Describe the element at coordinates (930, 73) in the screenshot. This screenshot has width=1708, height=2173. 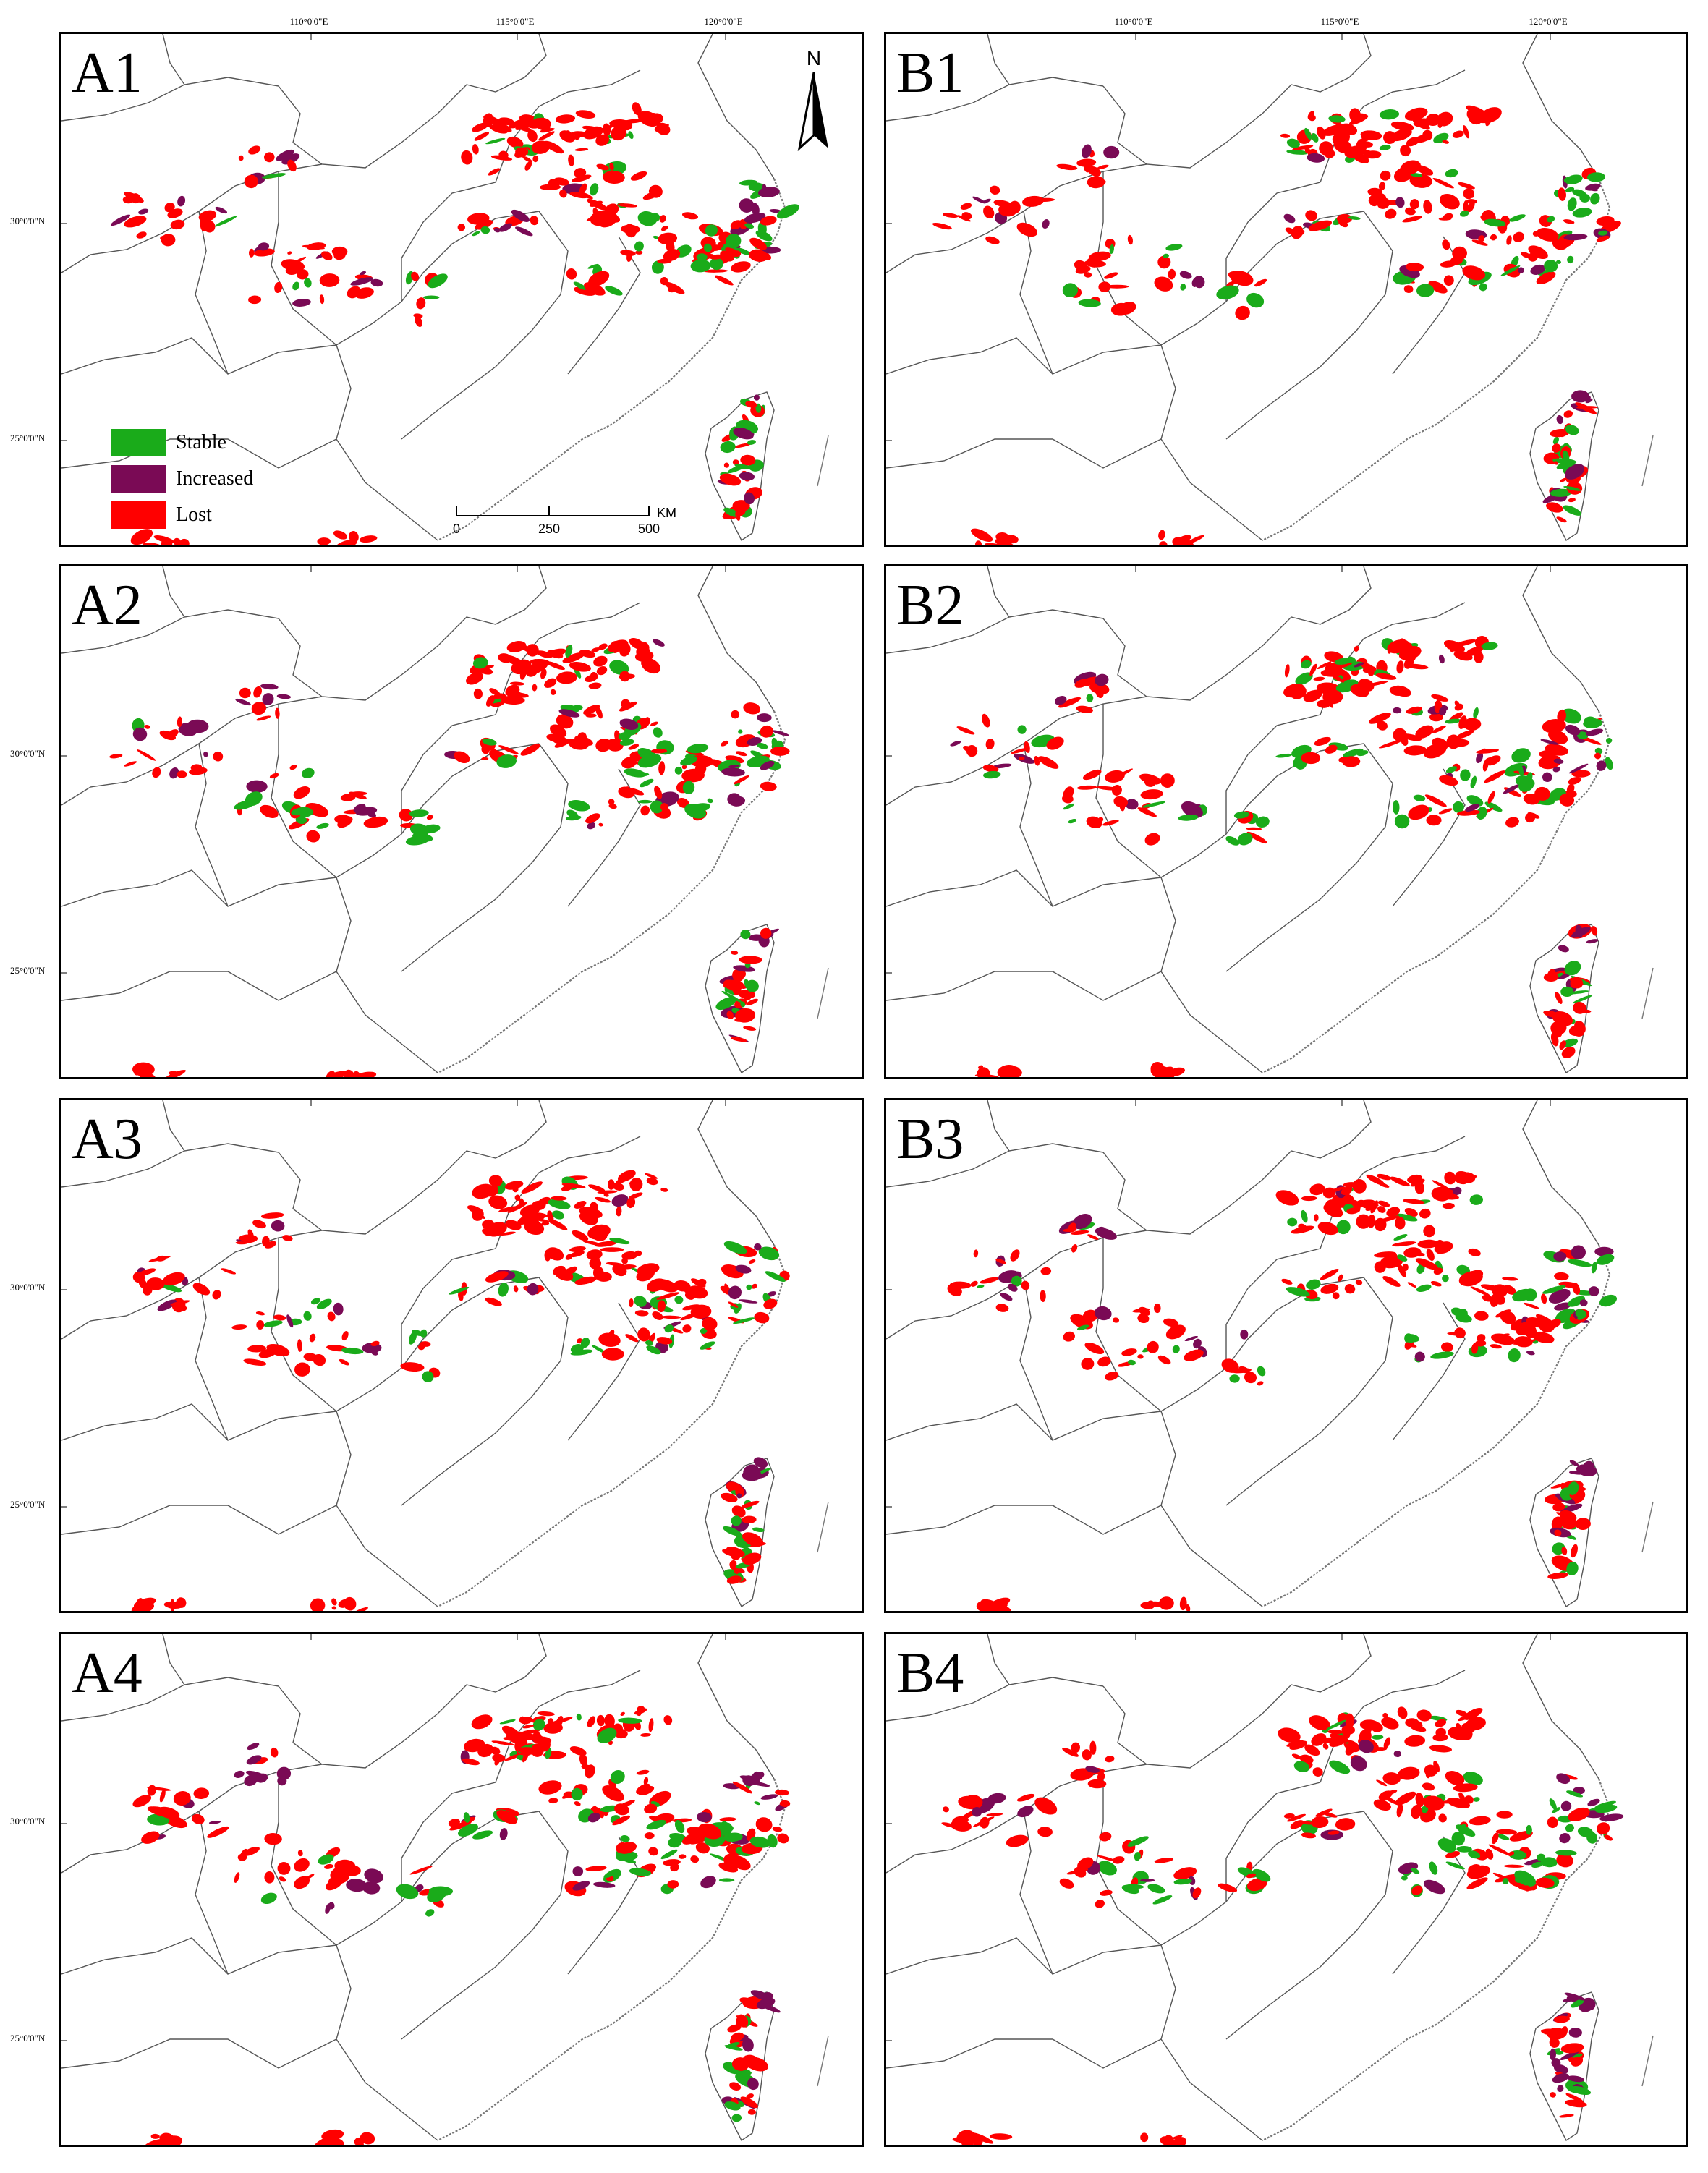
I see `panel-label: B1` at that location.